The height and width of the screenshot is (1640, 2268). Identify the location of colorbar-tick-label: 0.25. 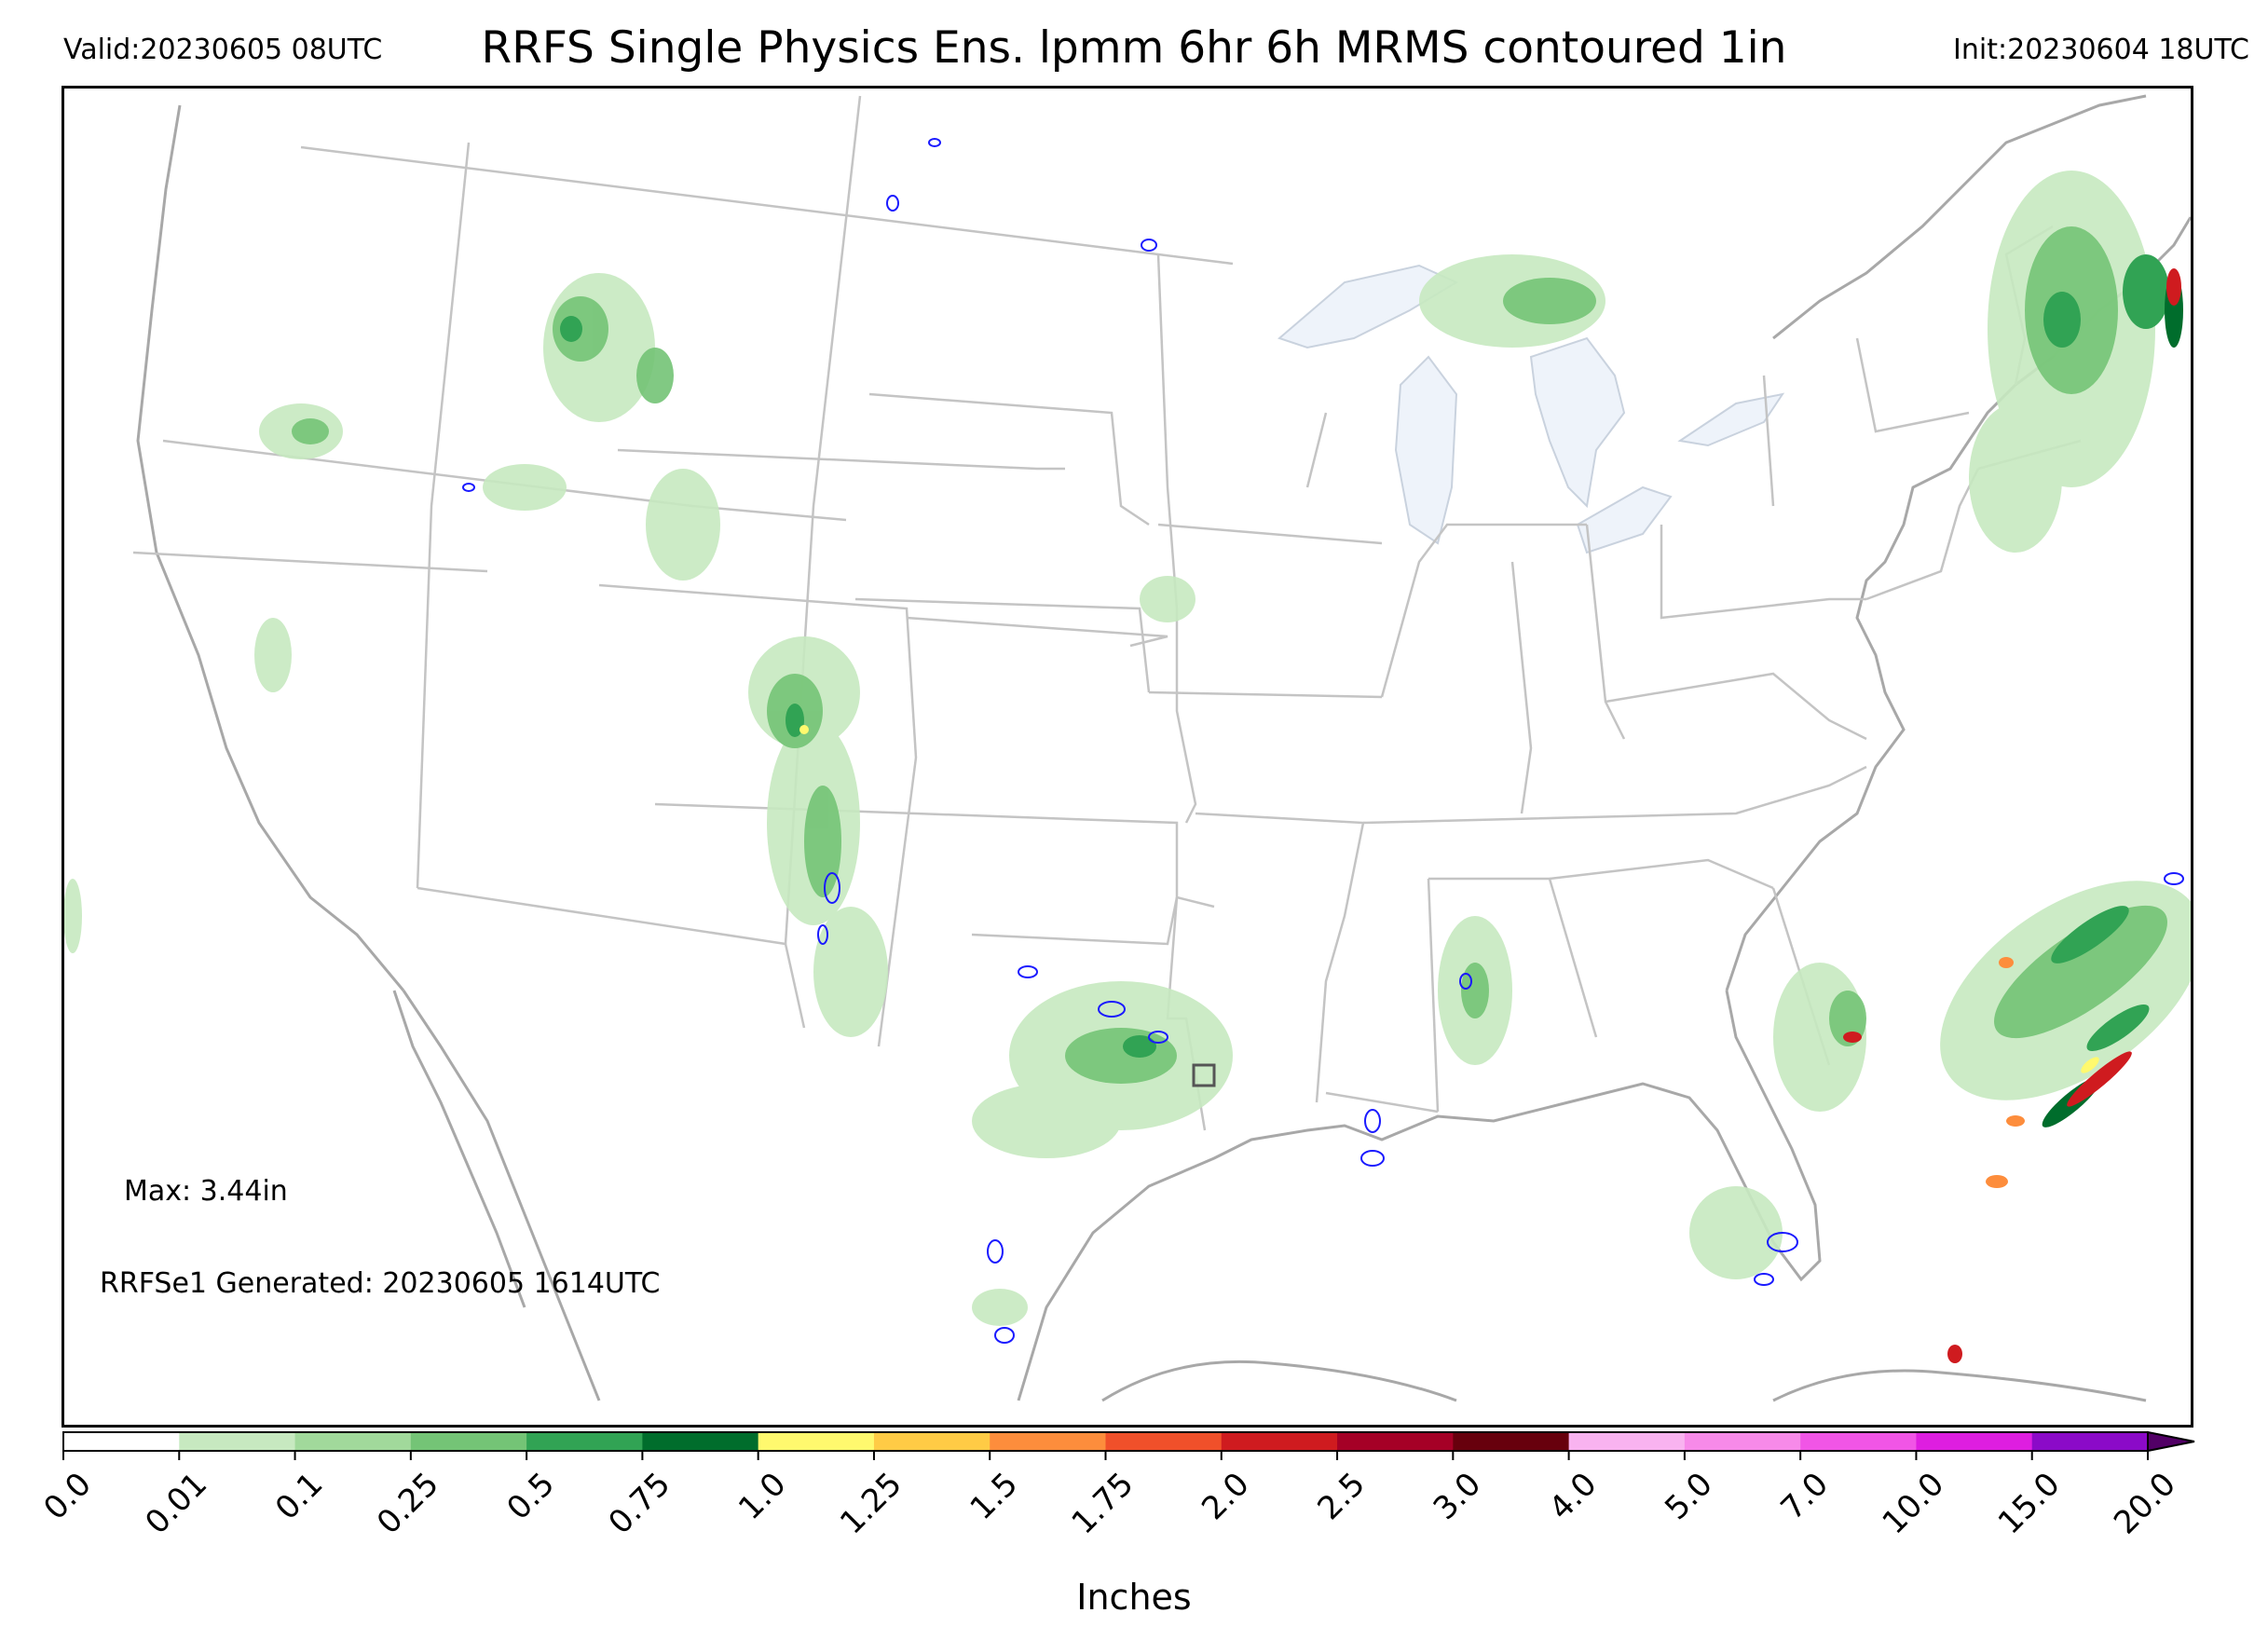
(408, 1504).